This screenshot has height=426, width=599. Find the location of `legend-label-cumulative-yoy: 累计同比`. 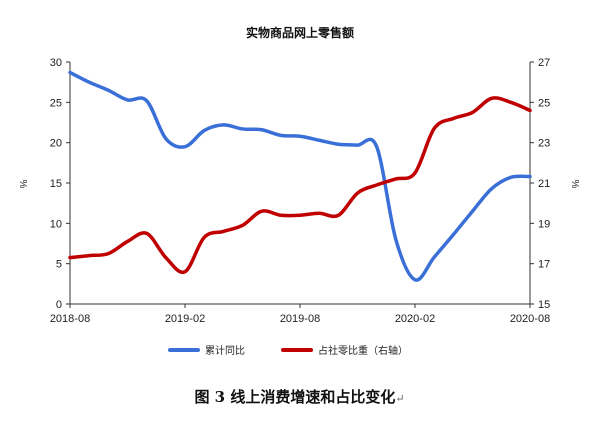

legend-label-cumulative-yoy: 累计同比 is located at coordinates (225, 350).